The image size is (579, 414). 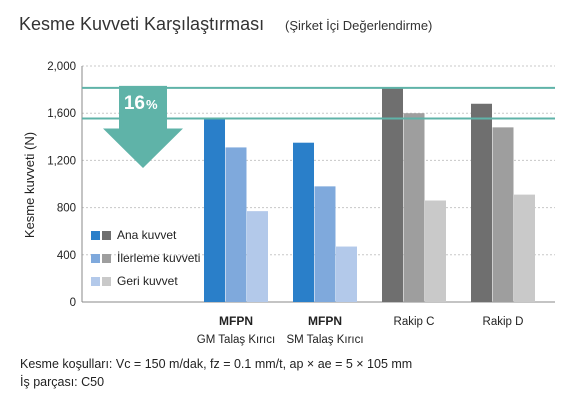 What do you see at coordinates (106, 281) in the screenshot?
I see `legend-swatch-geri-rival` at bounding box center [106, 281].